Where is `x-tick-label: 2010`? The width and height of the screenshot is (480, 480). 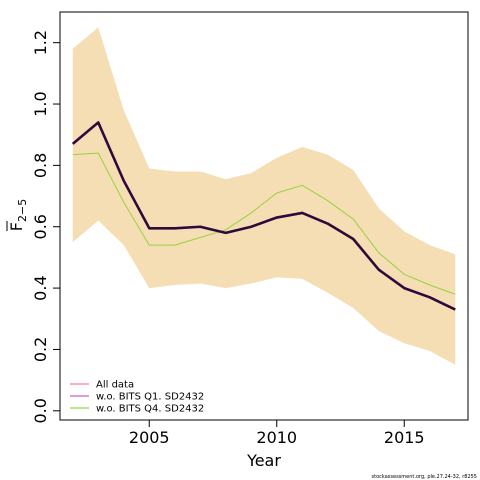
x-tick-label: 2010 is located at coordinates (276, 437).